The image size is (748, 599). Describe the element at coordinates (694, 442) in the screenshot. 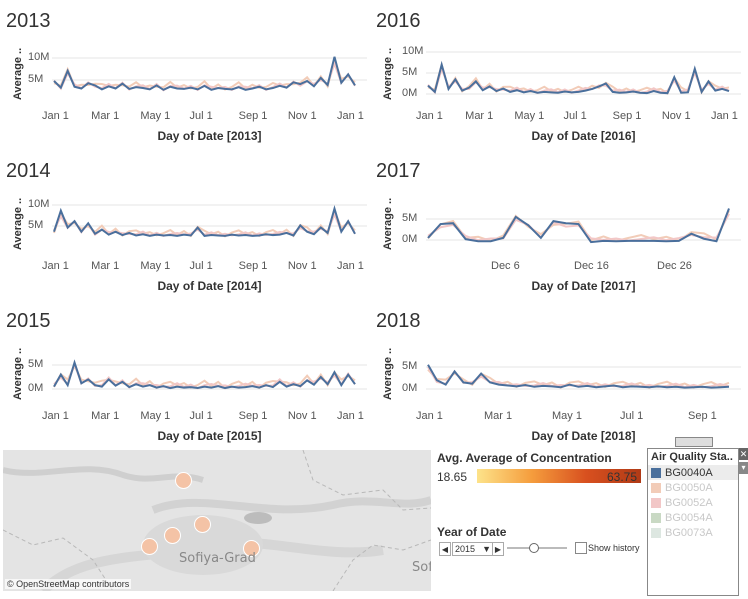

I see `drag-handle` at that location.